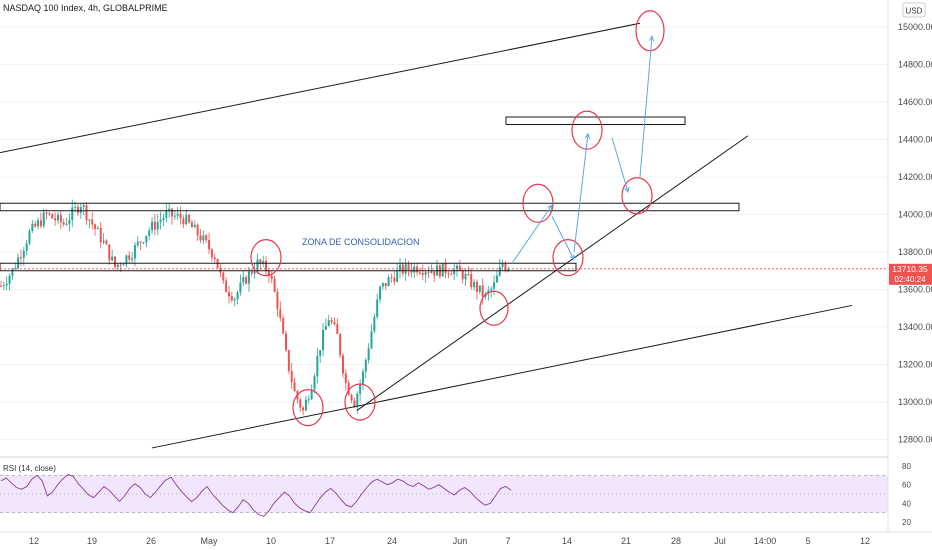 The width and height of the screenshot is (932, 550). I want to click on time-axis: 12 19 26 May 10 17 24 Jun 7 14 21 28 Jul 14:00 5 12, so click(449, 541).